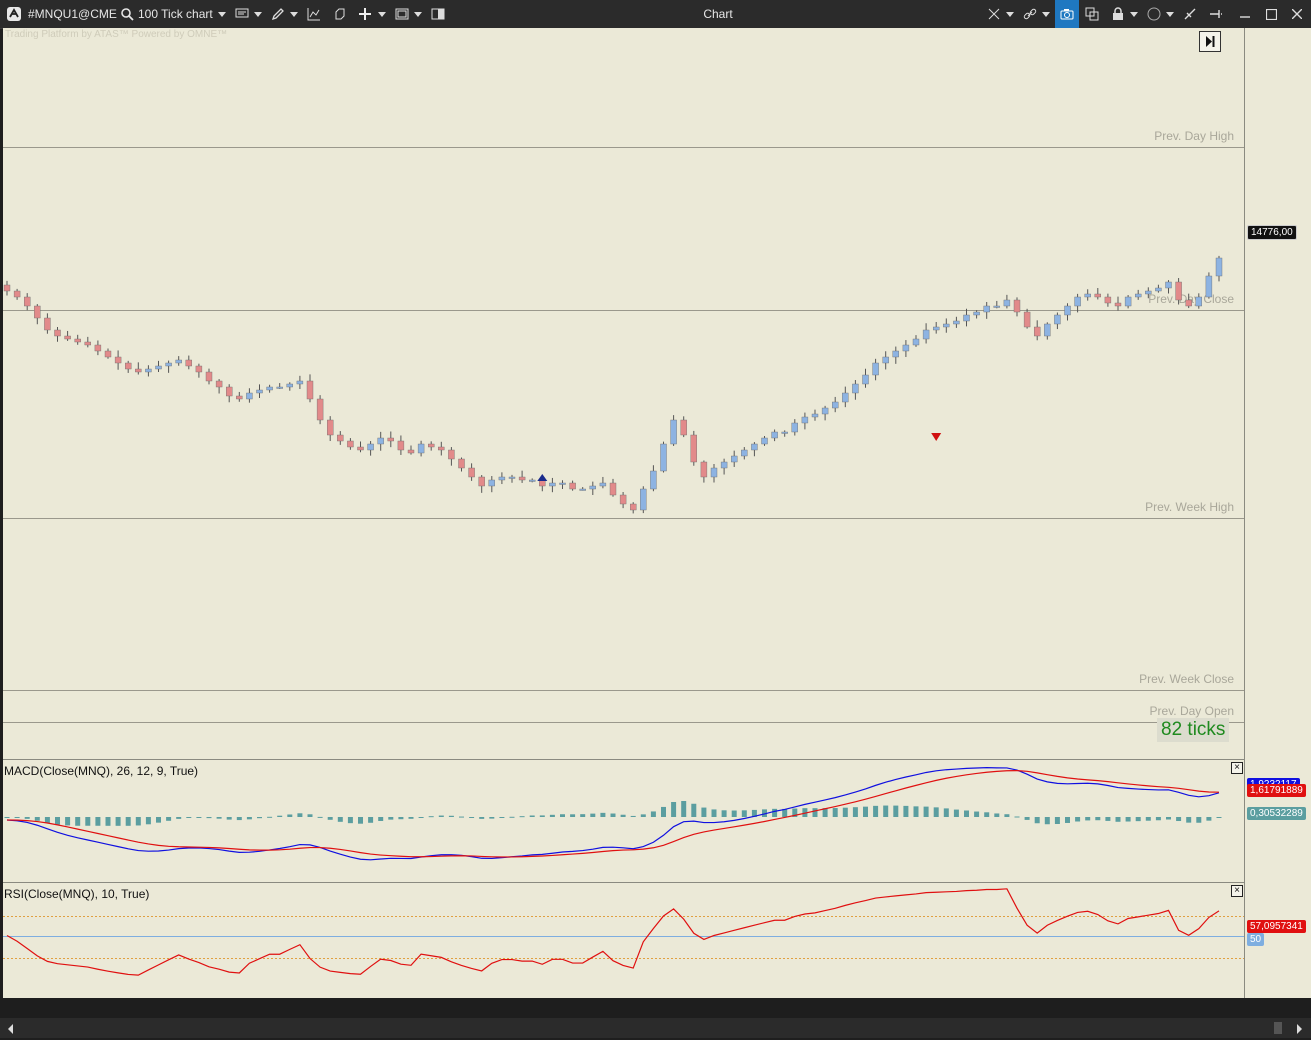 The height and width of the screenshot is (1040, 1311). Describe the element at coordinates (1210, 41) in the screenshot. I see `scroll-to-end-button` at that location.